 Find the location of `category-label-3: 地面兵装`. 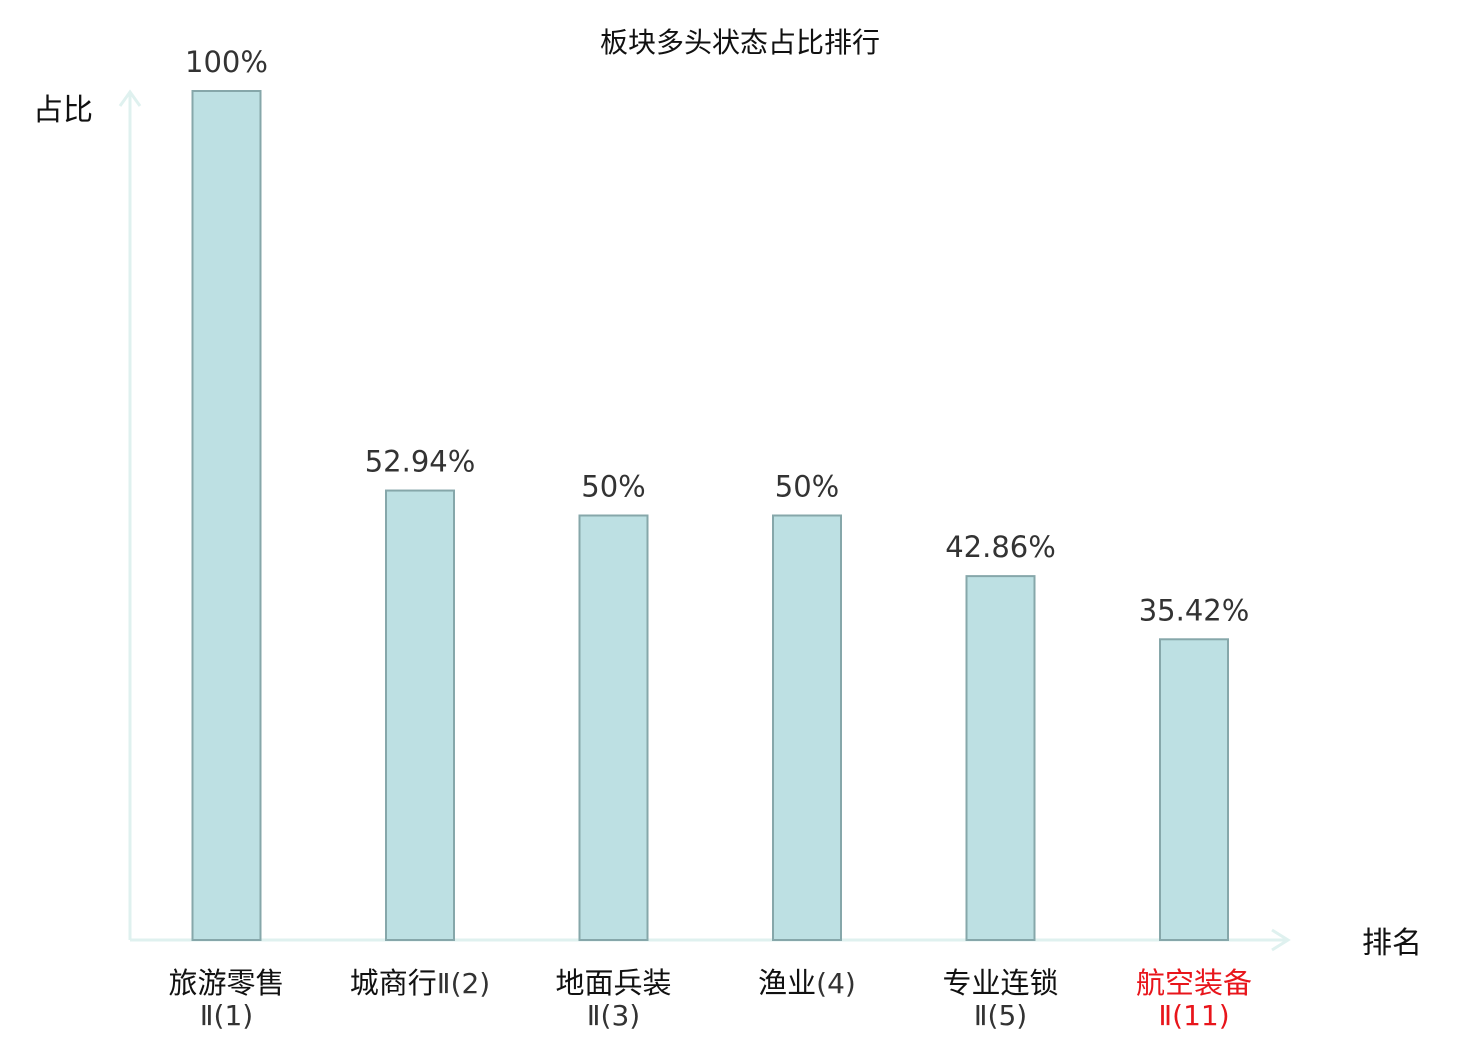

category-label-3: 地面兵装 is located at coordinates (613, 983).